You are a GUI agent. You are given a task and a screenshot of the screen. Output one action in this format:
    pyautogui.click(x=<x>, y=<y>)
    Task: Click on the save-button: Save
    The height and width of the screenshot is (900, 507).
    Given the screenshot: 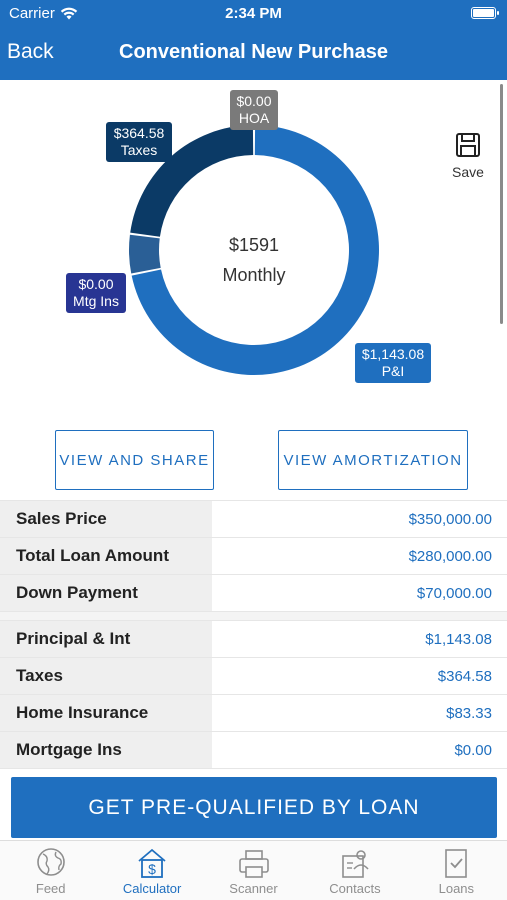 What is the action you would take?
    pyautogui.click(x=468, y=156)
    